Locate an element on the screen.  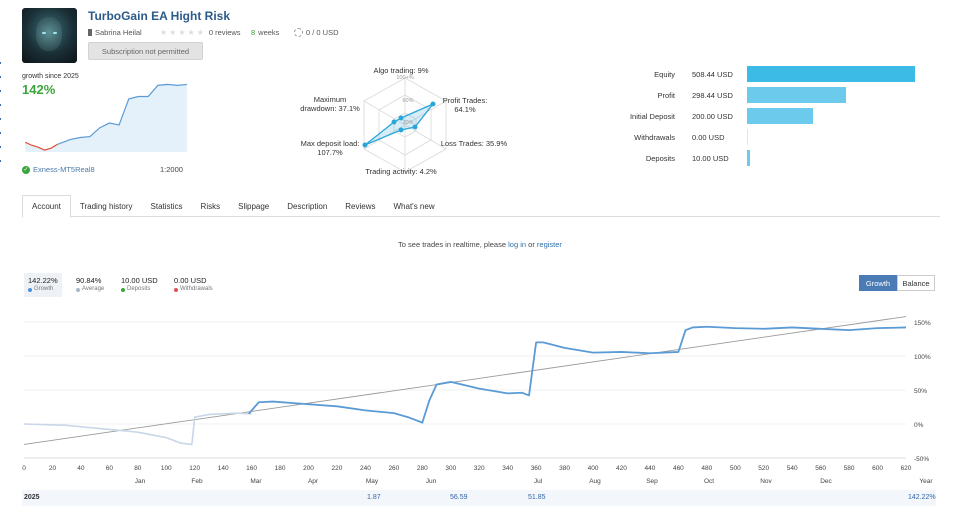
tab-reviews: Reviews is located at coordinates (360, 206).